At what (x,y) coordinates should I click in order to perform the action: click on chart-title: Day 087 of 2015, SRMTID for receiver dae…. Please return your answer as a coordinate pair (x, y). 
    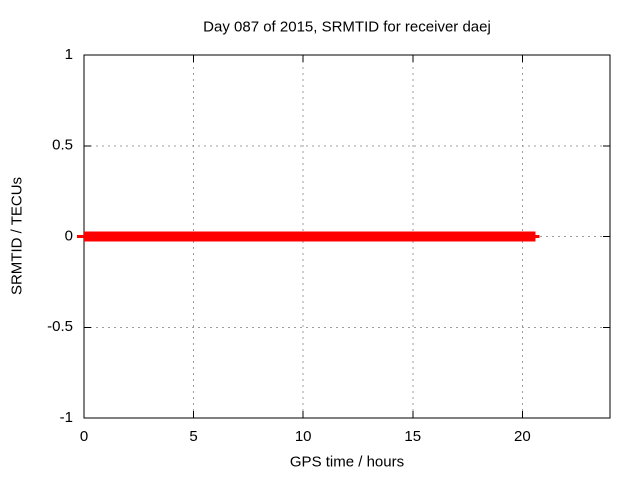
    Looking at the image, I should click on (347, 27).